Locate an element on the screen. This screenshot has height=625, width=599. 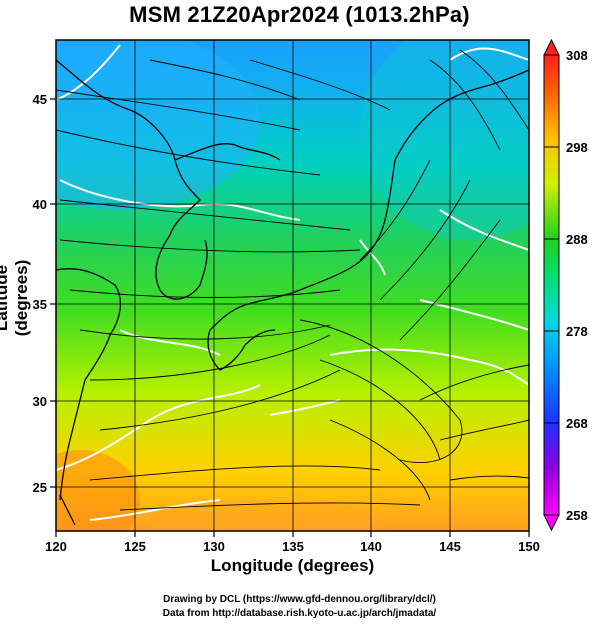
colorbar-label: 298 is located at coordinates (577, 147).